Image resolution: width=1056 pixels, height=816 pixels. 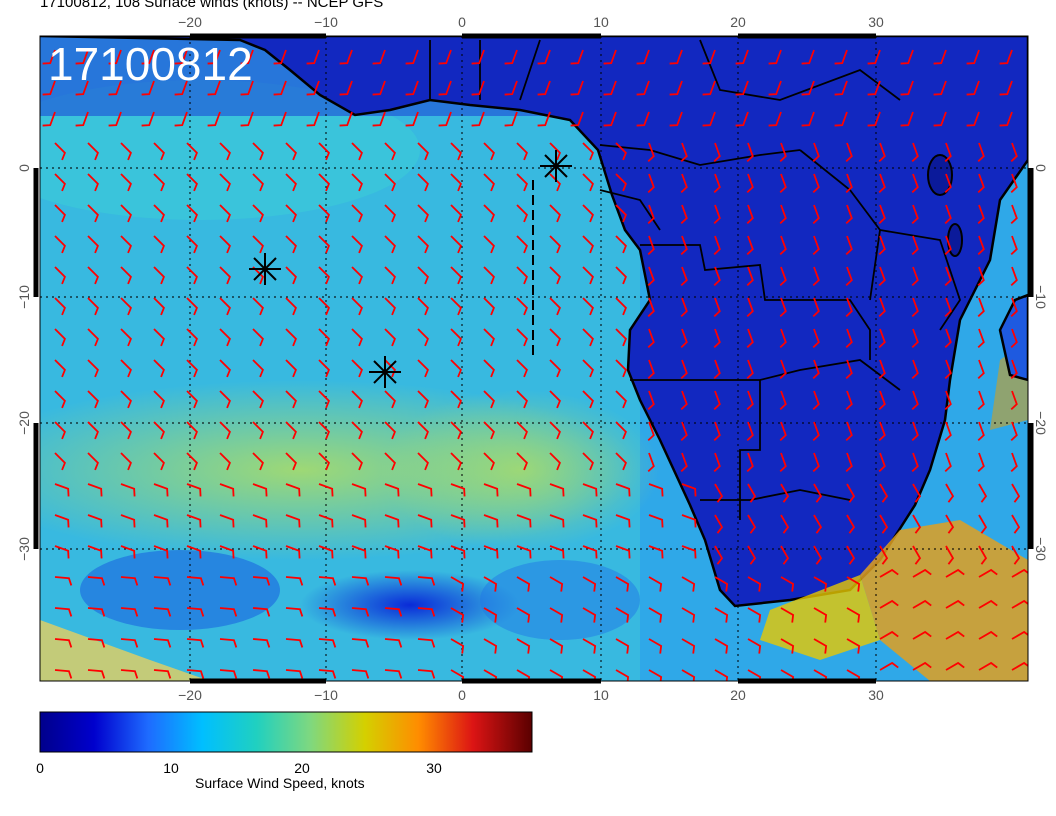 I want to click on lon-tick-top: −10, so click(x=326, y=22).